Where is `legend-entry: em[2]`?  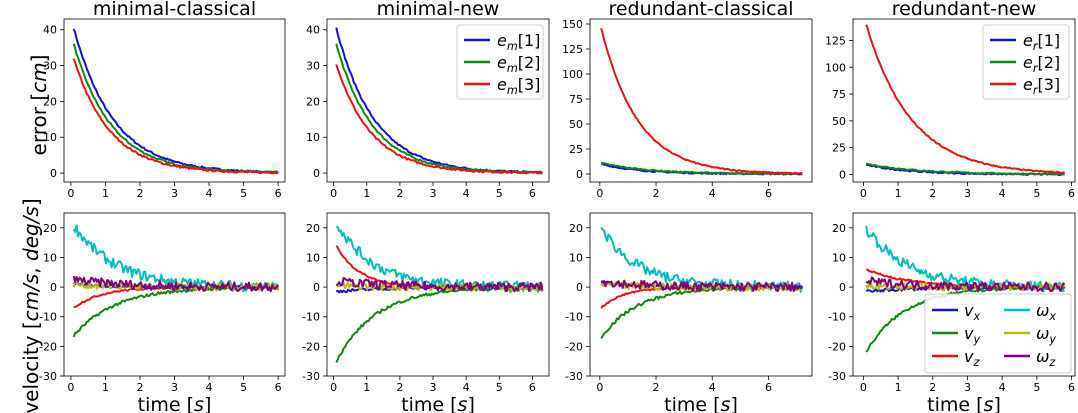 legend-entry: em[2] is located at coordinates (518, 64).